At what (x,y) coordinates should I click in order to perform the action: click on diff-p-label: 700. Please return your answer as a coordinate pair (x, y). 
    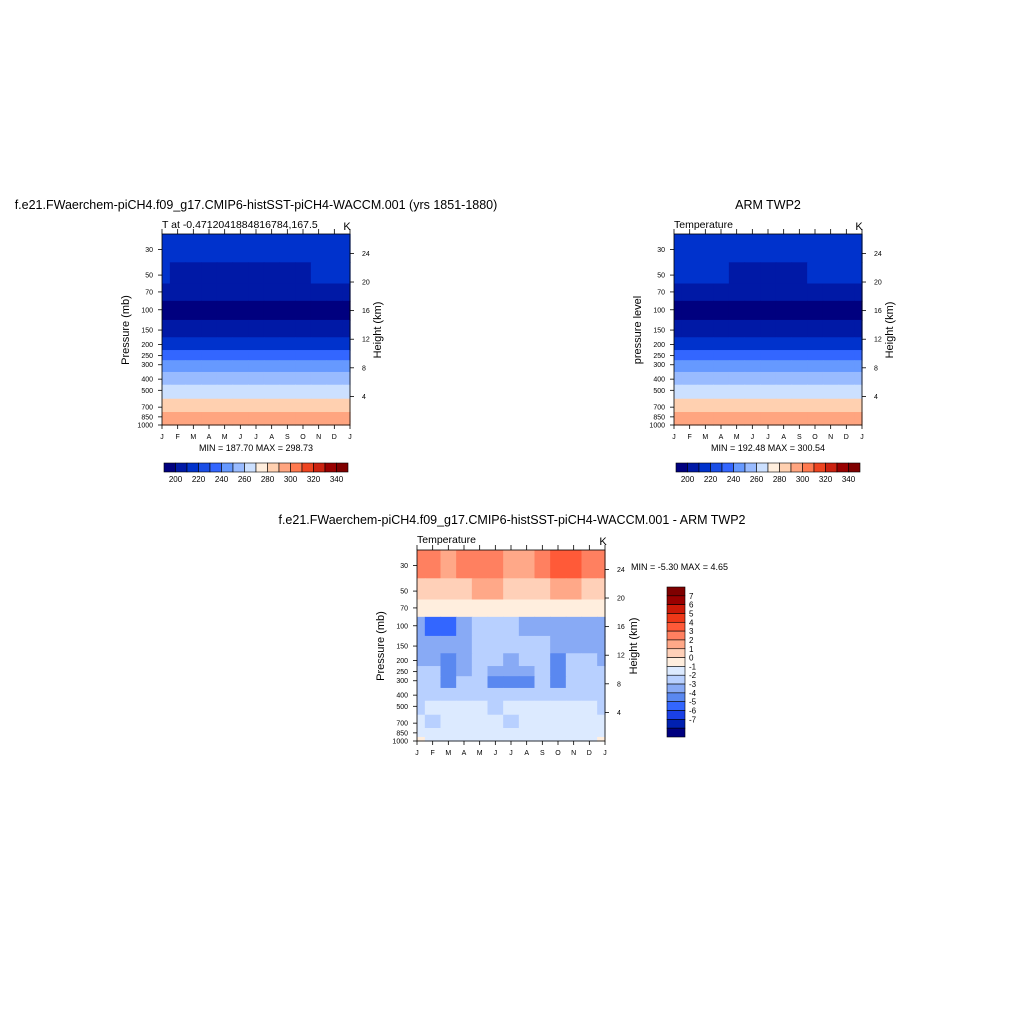
    Looking at the image, I should click on (402, 724).